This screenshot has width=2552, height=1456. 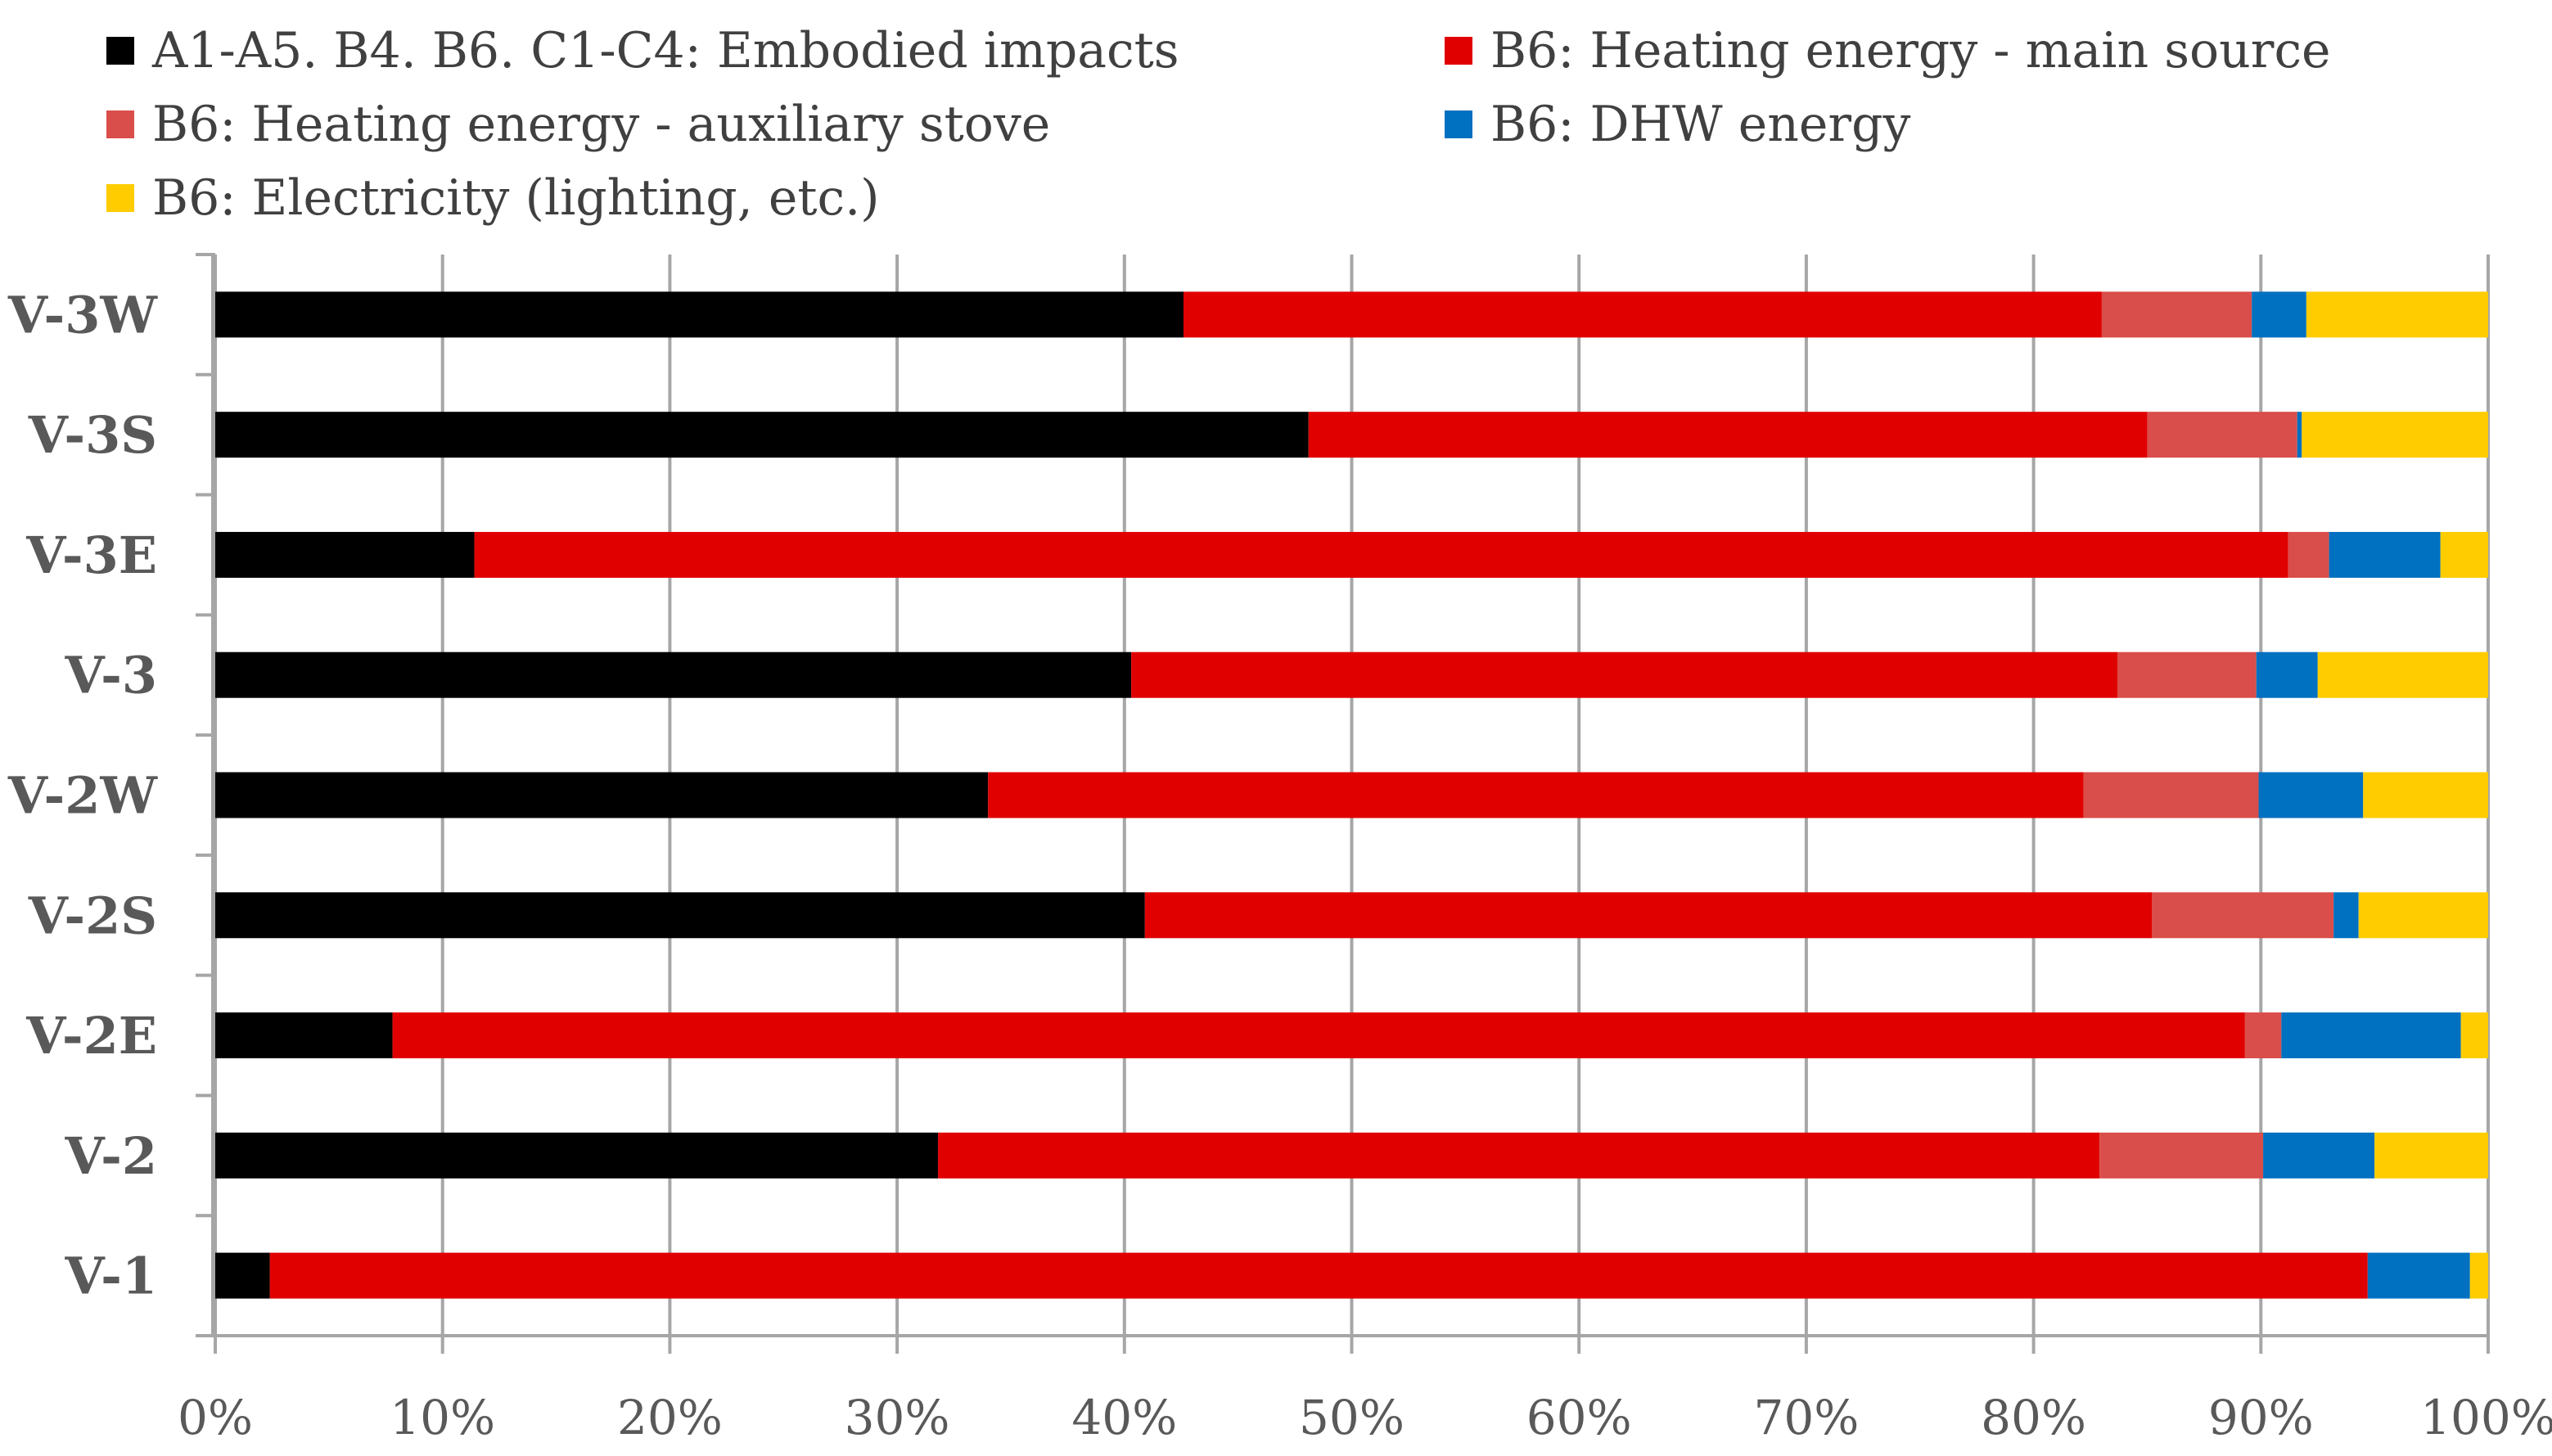 What do you see at coordinates (1677, 124) in the screenshot?
I see `legend-item: B6: DHW energy` at bounding box center [1677, 124].